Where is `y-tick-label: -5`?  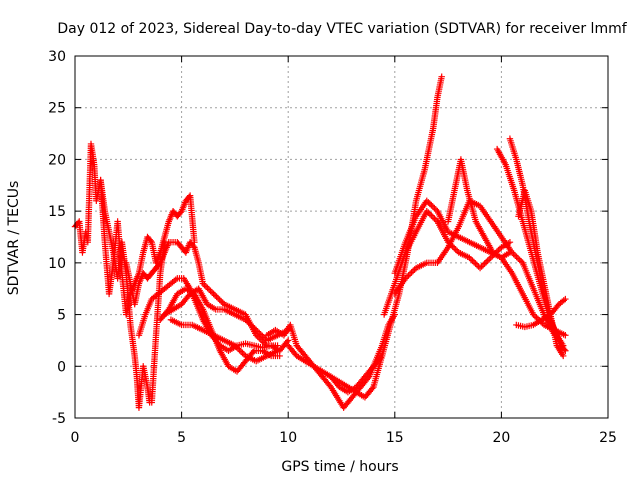 y-tick-label: -5 is located at coordinates (59, 419).